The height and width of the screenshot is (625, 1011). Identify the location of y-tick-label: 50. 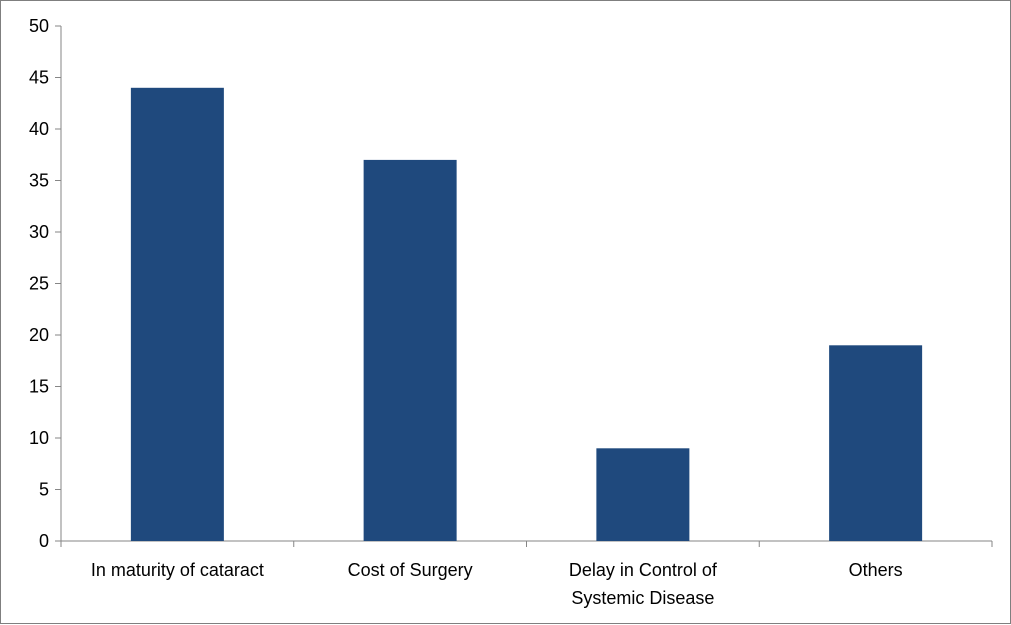
(39, 26).